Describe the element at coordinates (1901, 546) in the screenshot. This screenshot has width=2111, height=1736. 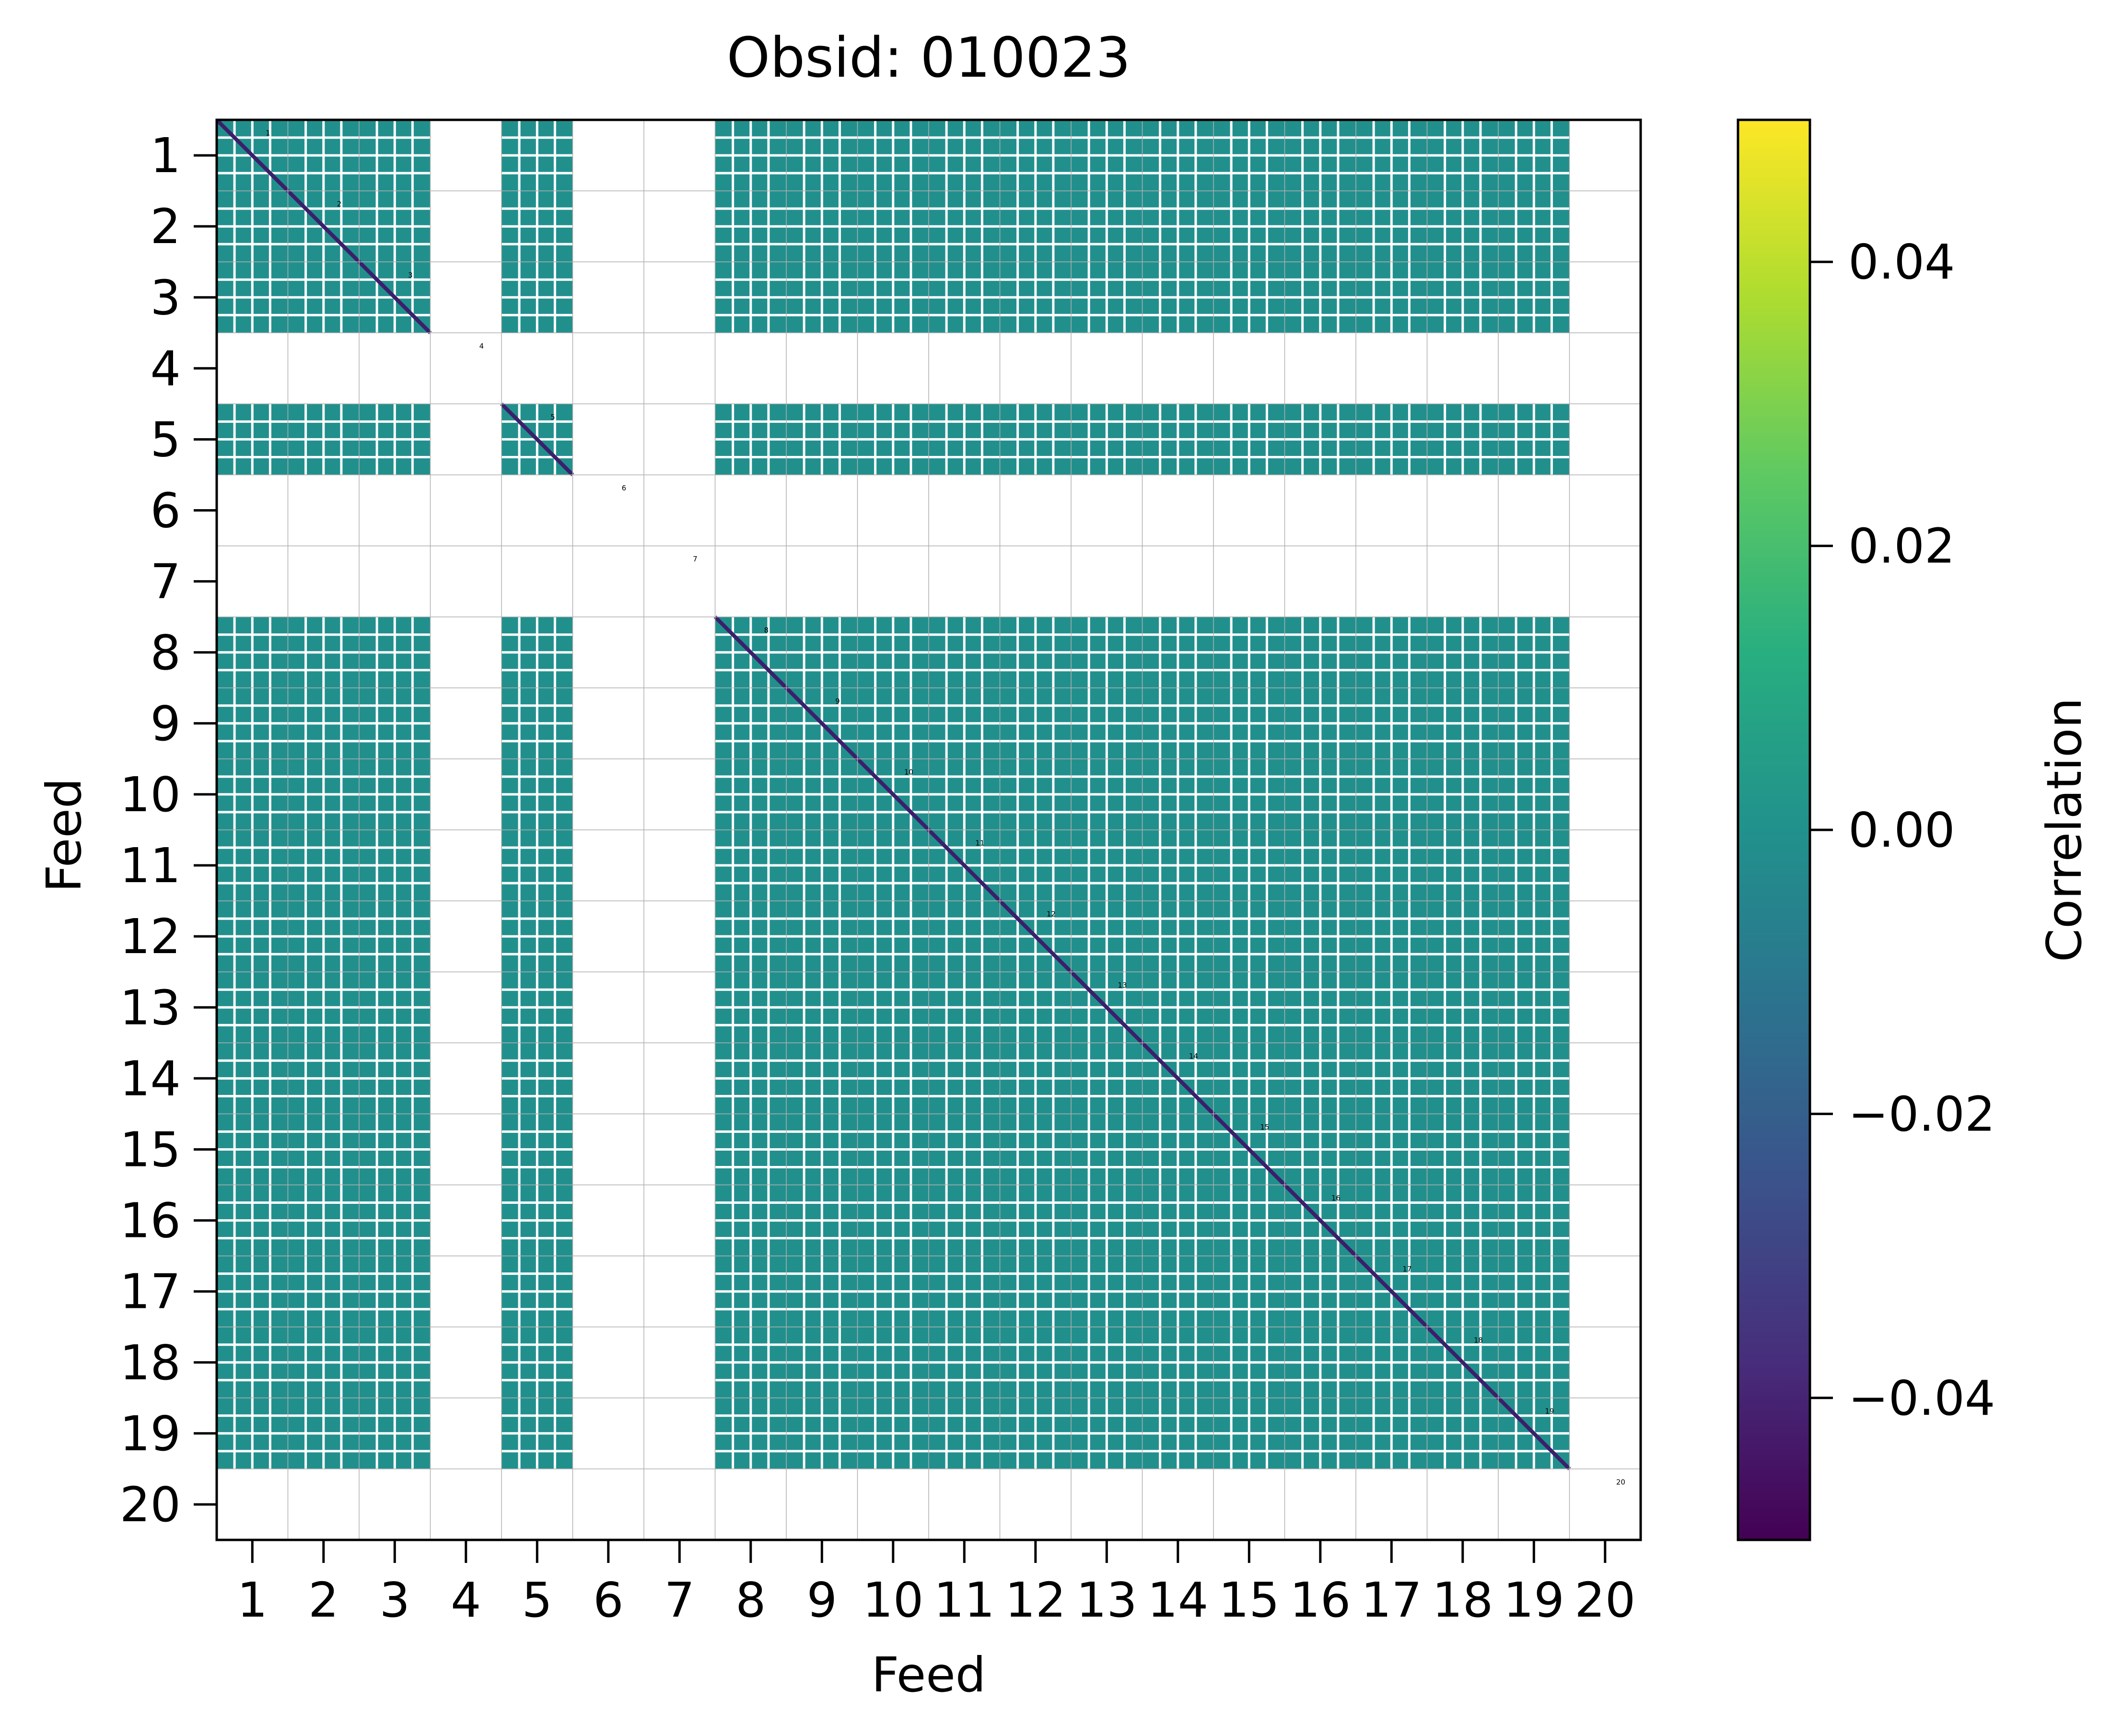
I see `colorbar-tick-label-1: 0.02` at that location.